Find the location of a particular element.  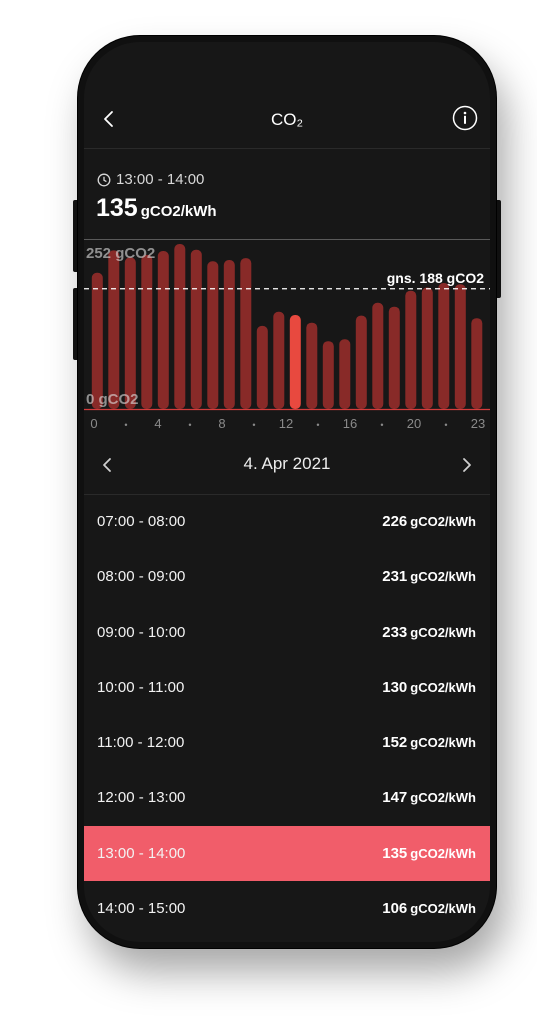

list-item: 10:00 - 11:00 130 gCO2/kWh is located at coordinates (287, 687).